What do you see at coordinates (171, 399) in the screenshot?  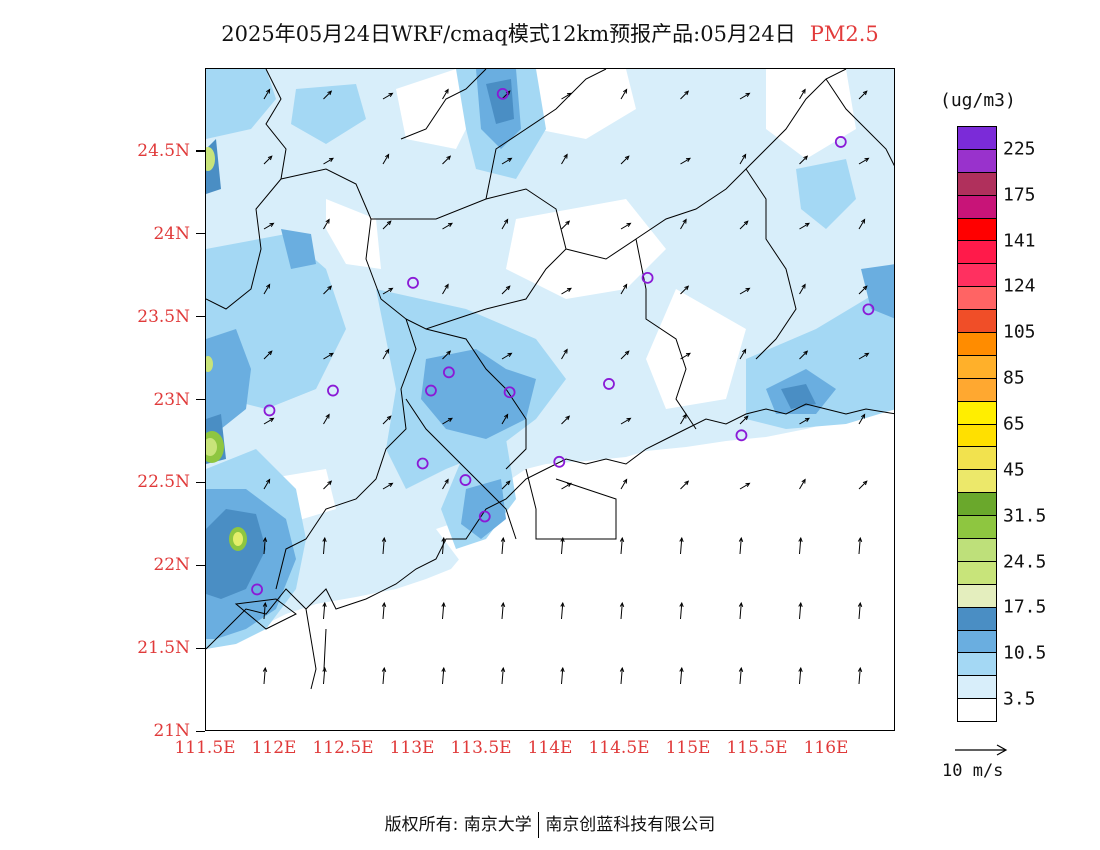 I see `lat-label: 23N` at bounding box center [171, 399].